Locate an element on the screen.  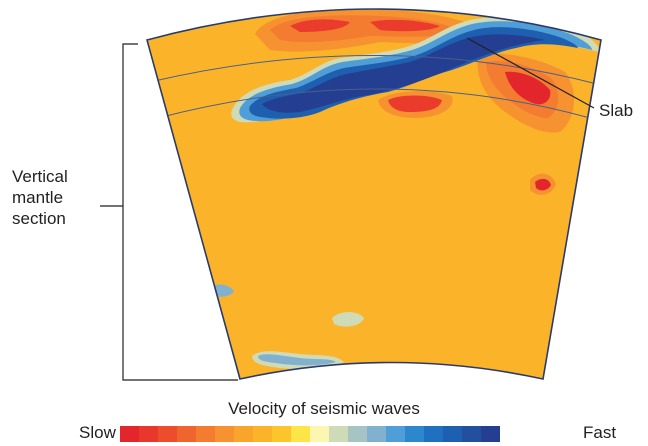
slab-label: Slab is located at coordinates (616, 110).